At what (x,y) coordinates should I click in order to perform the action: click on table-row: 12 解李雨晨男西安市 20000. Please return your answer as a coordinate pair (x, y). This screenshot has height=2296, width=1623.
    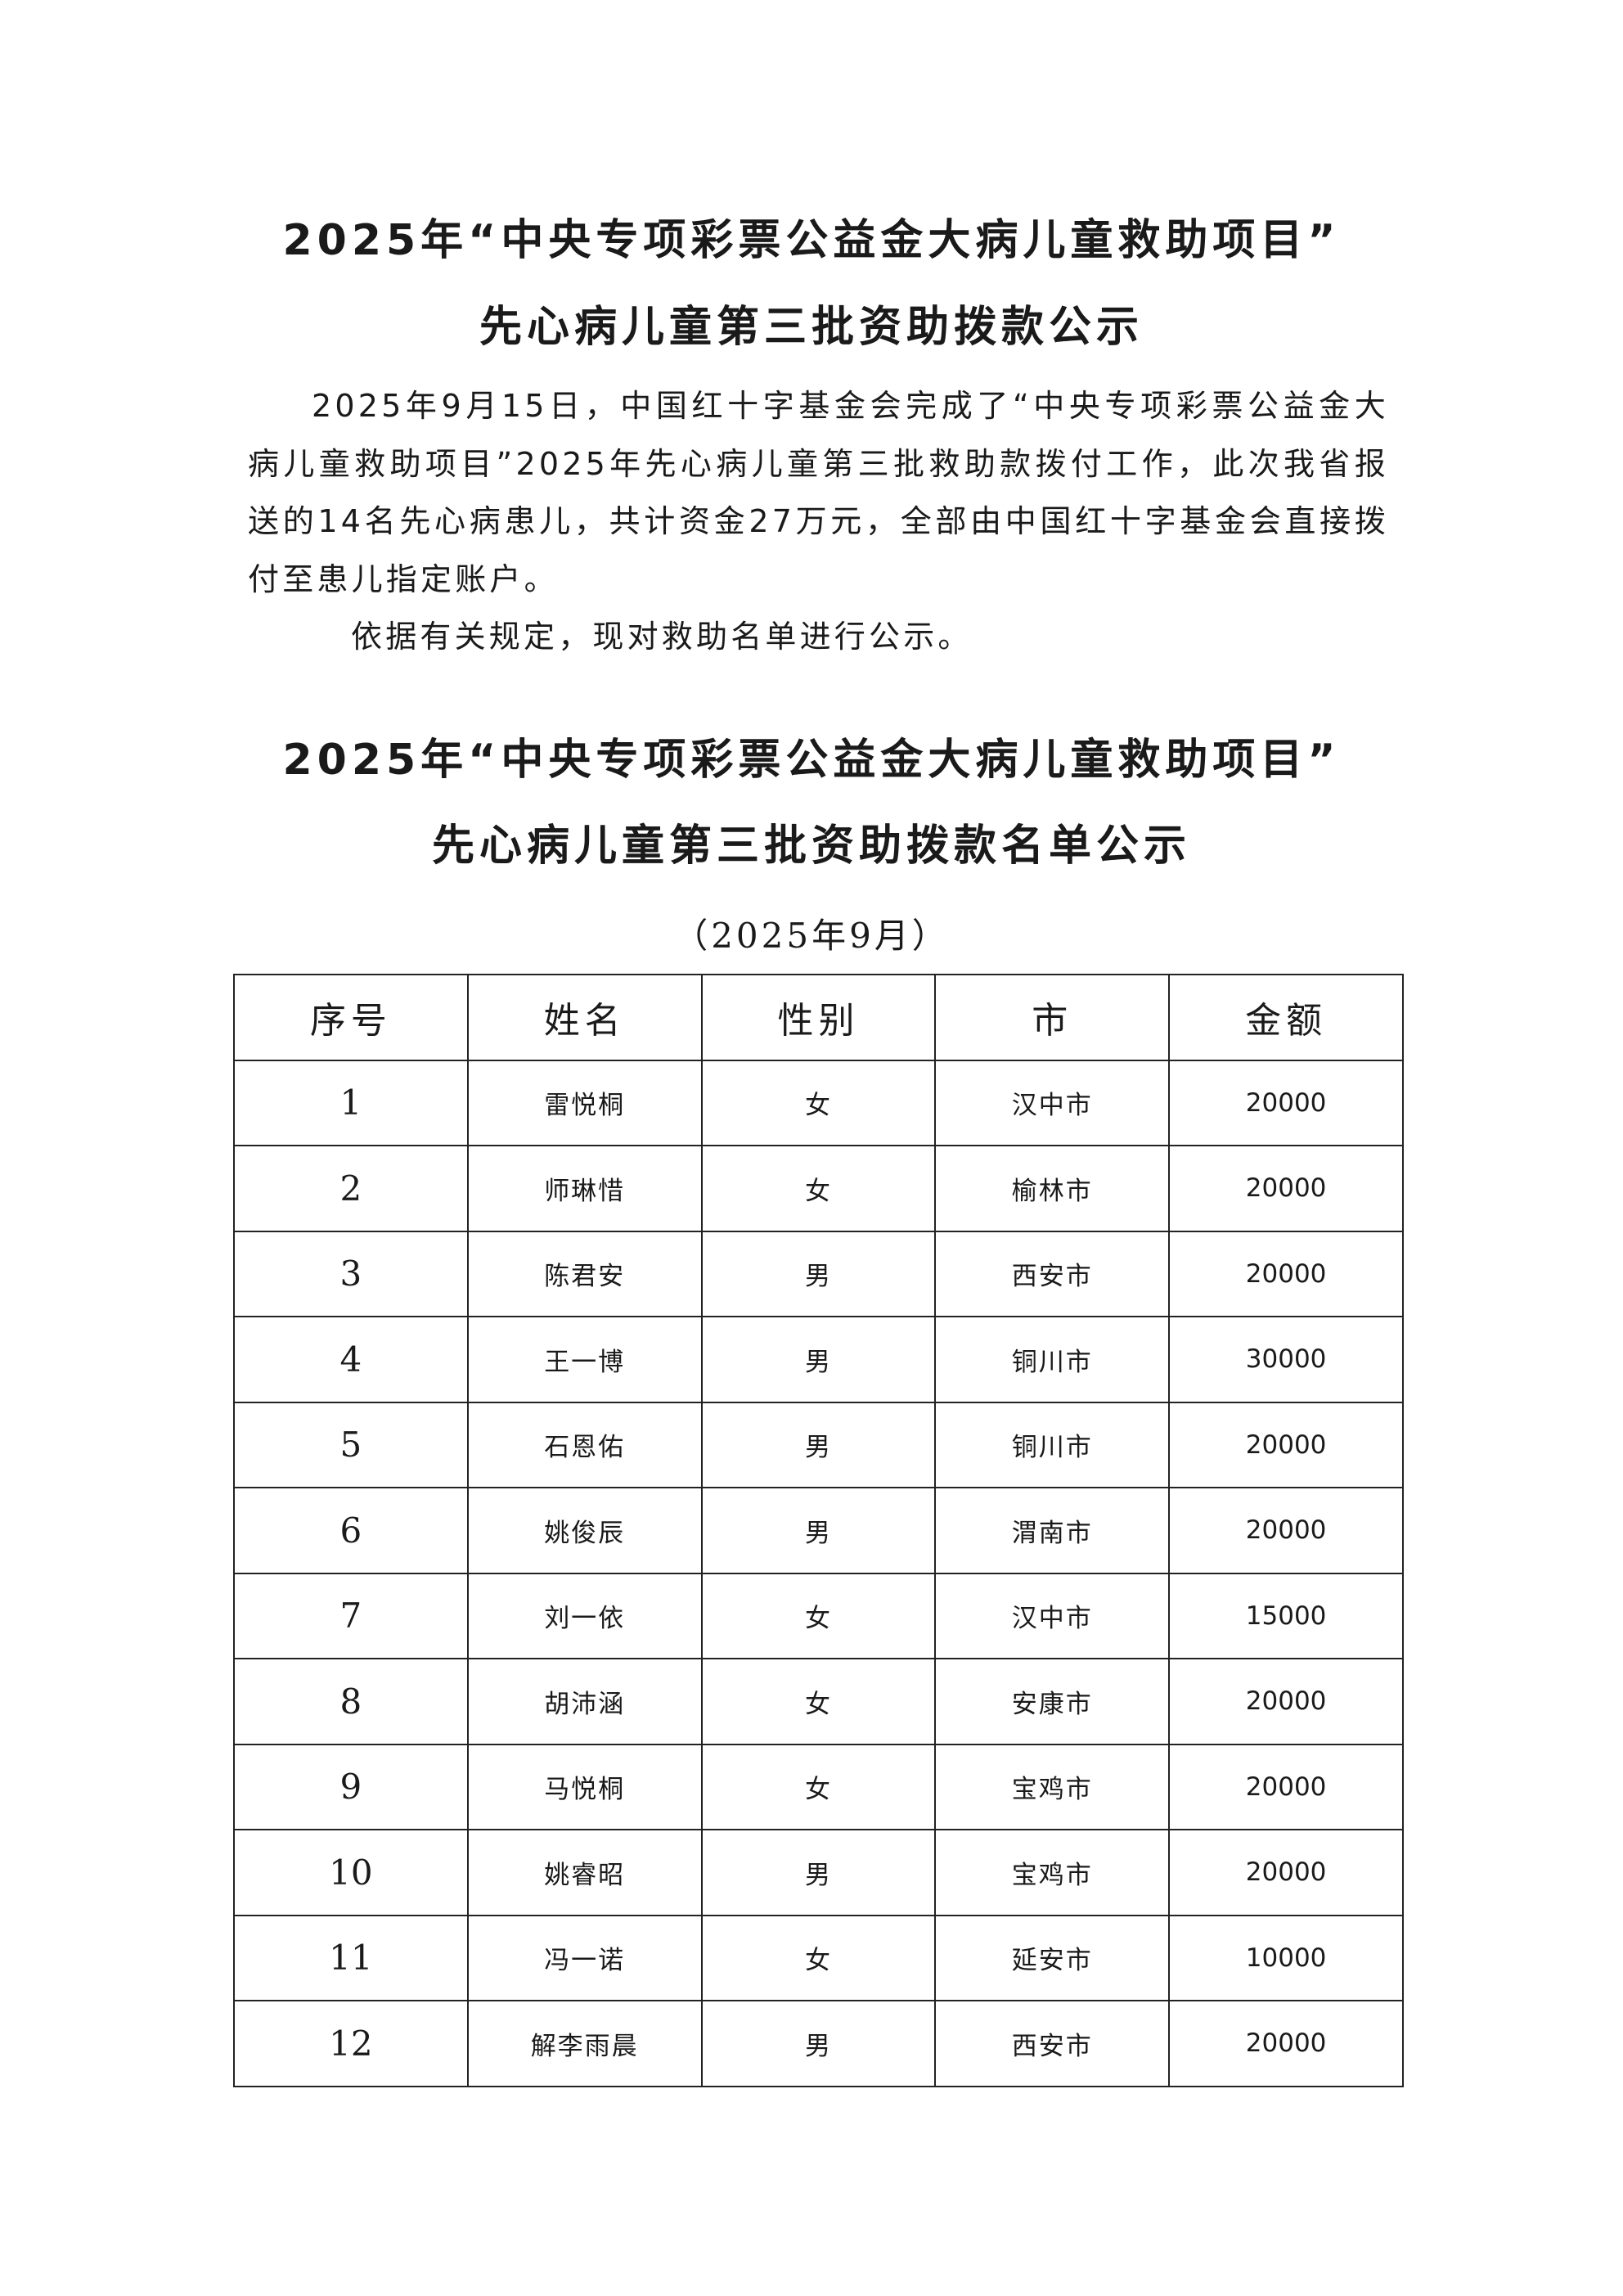
    Looking at the image, I should click on (818, 2043).